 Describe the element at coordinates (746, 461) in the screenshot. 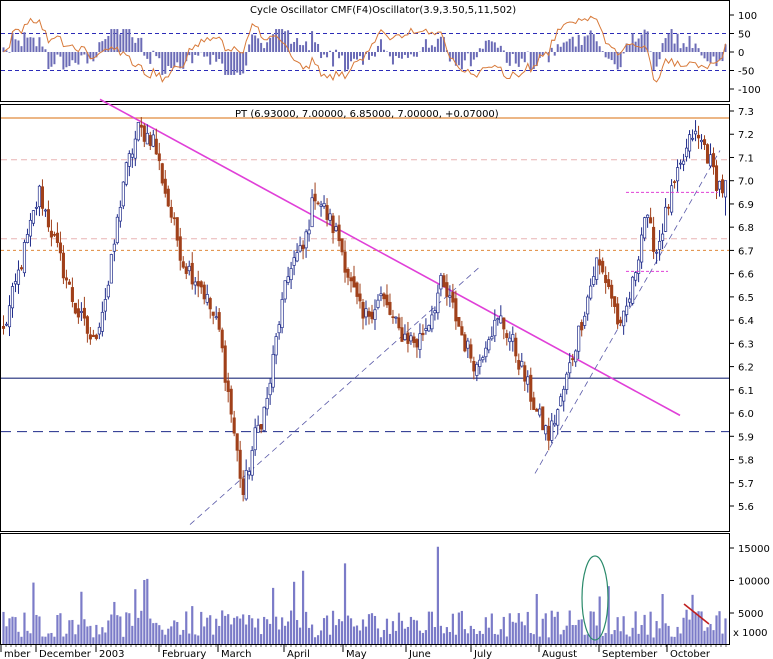

I see `price-tick-label: 5.8` at that location.